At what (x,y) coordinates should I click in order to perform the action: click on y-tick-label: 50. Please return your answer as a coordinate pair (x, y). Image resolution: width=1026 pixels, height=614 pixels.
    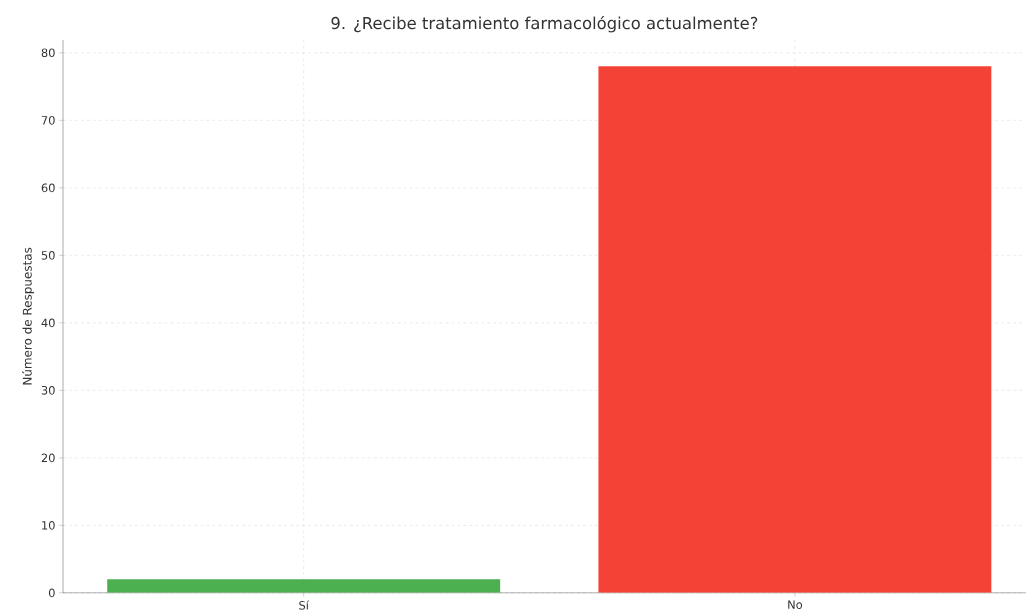
    Looking at the image, I should click on (48, 255).